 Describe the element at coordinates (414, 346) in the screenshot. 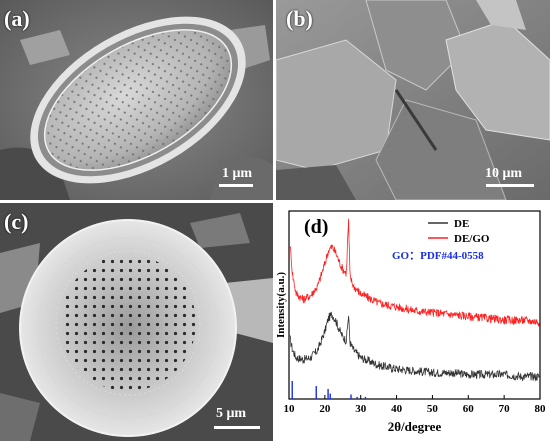

I see `series-line-de` at that location.